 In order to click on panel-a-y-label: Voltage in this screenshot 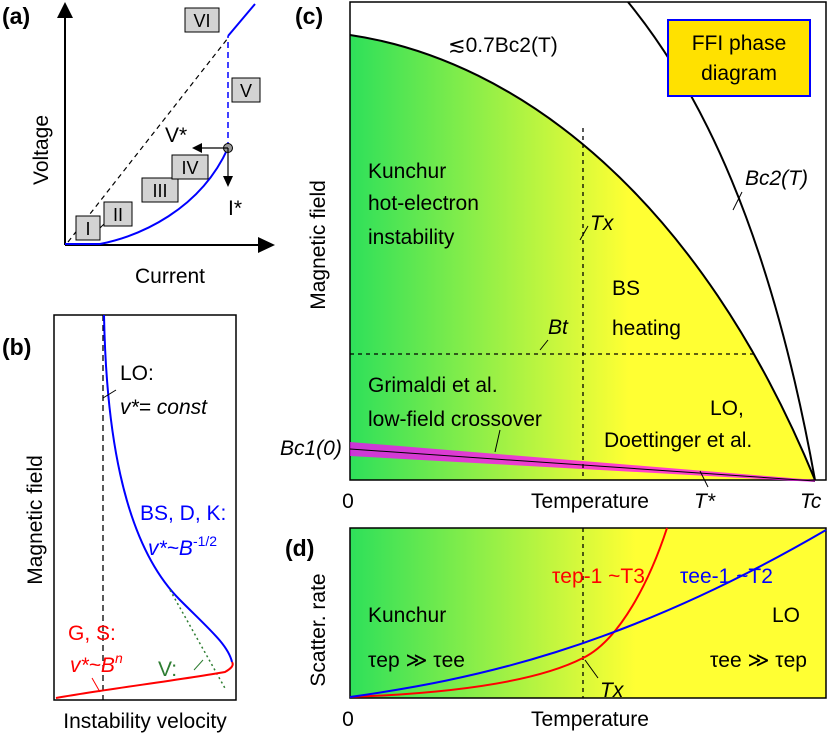, I will do `click(41, 150)`.